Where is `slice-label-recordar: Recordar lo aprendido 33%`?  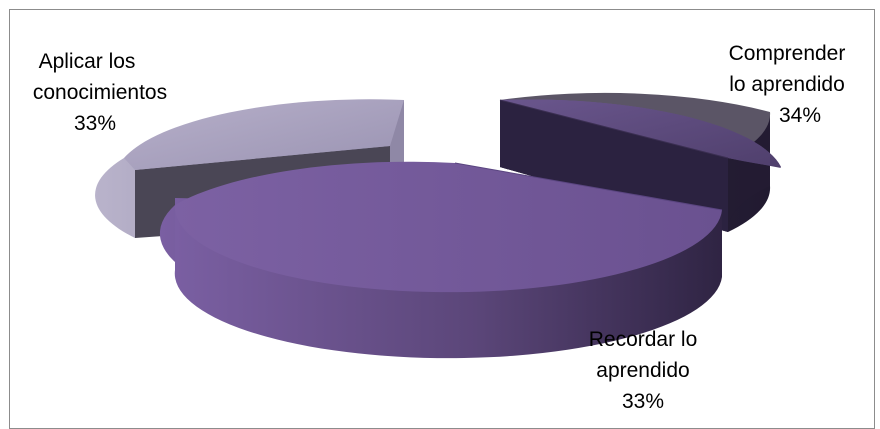
slice-label-recordar: Recordar lo aprendido 33% is located at coordinates (643, 370).